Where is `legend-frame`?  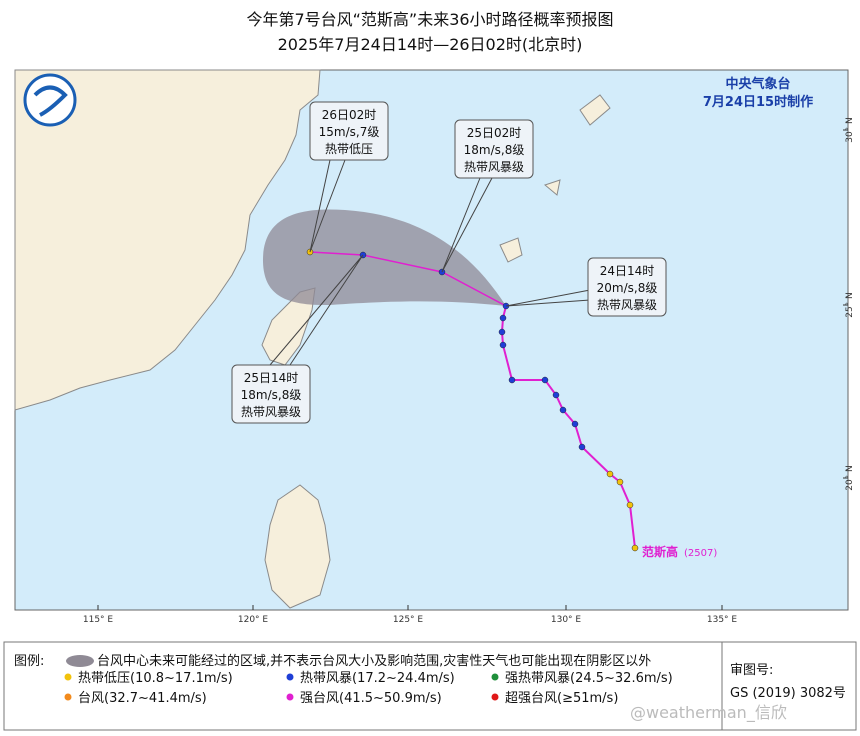
legend-frame is located at coordinates (430, 686).